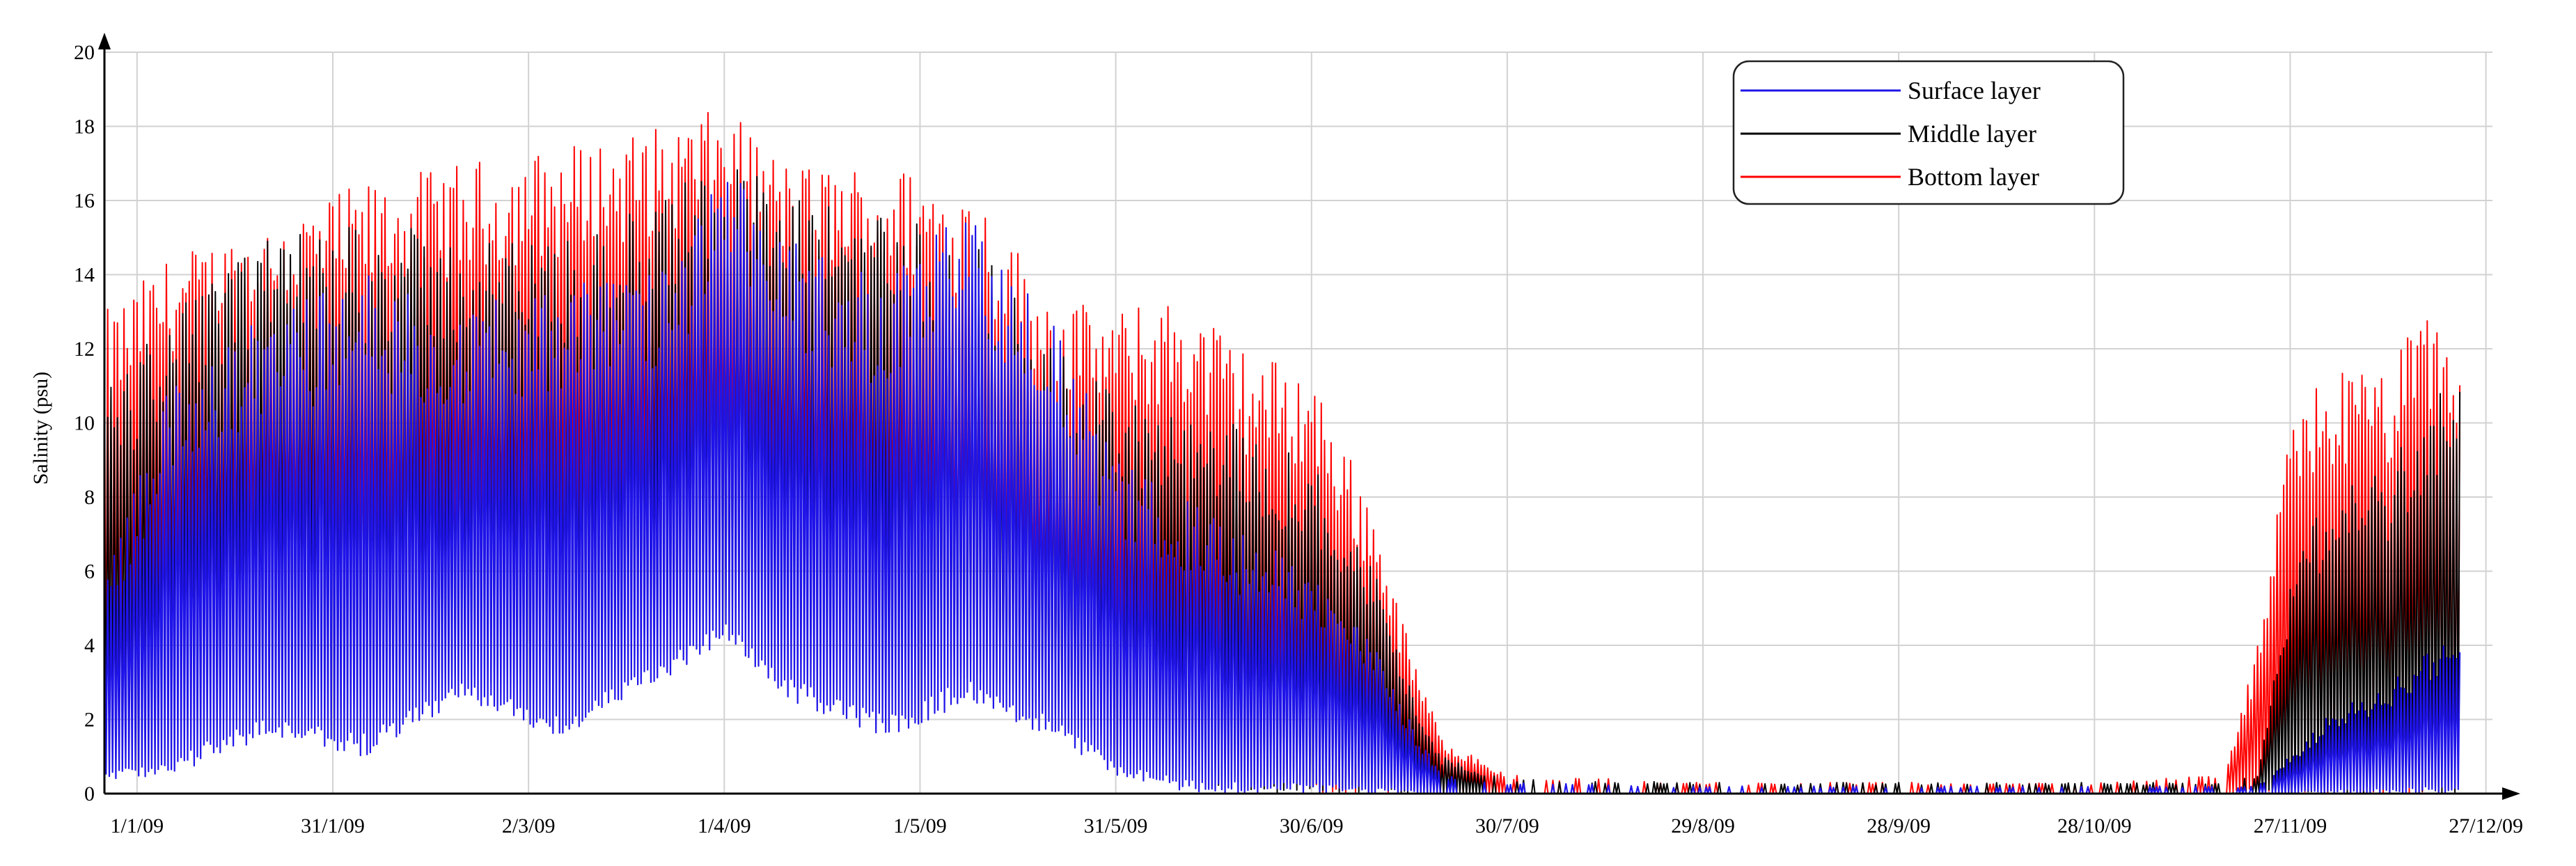  I want to click on y-tick-label: 4, so click(89, 645).